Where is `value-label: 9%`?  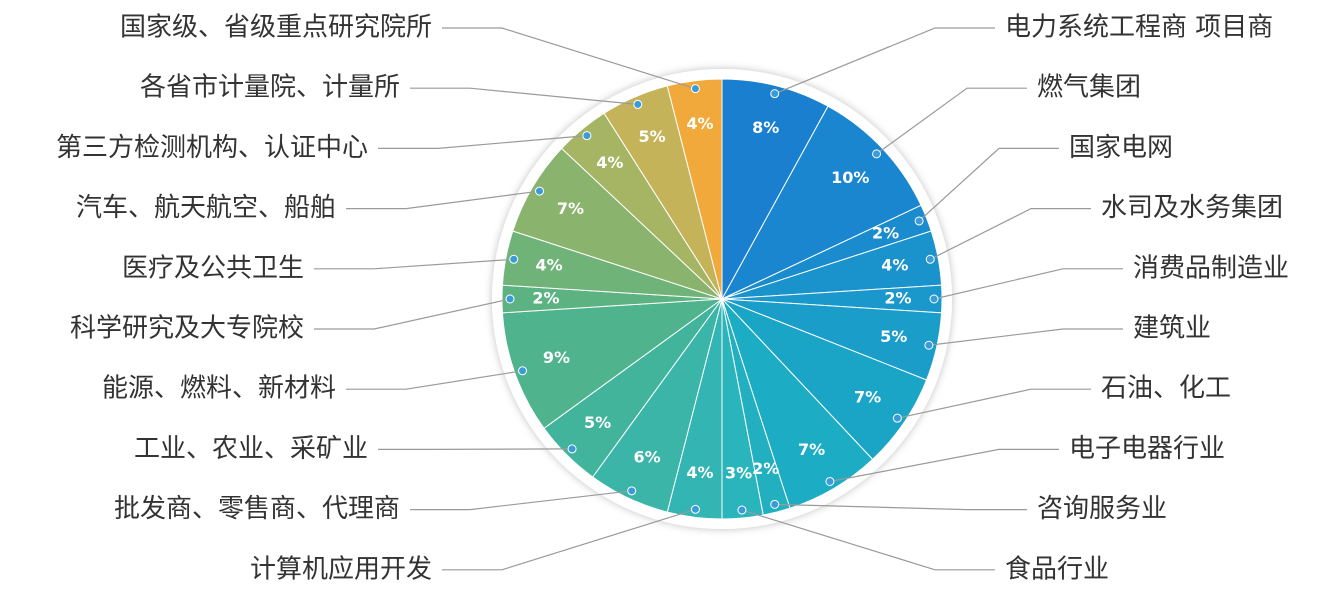
value-label: 9% is located at coordinates (556, 357).